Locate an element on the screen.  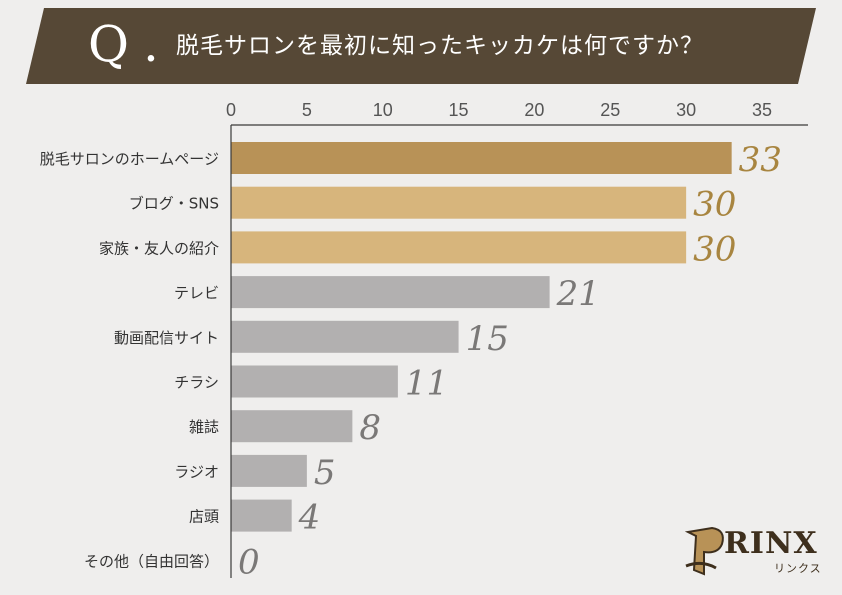
category-label: その他（自由回答） is located at coordinates (151, 561).